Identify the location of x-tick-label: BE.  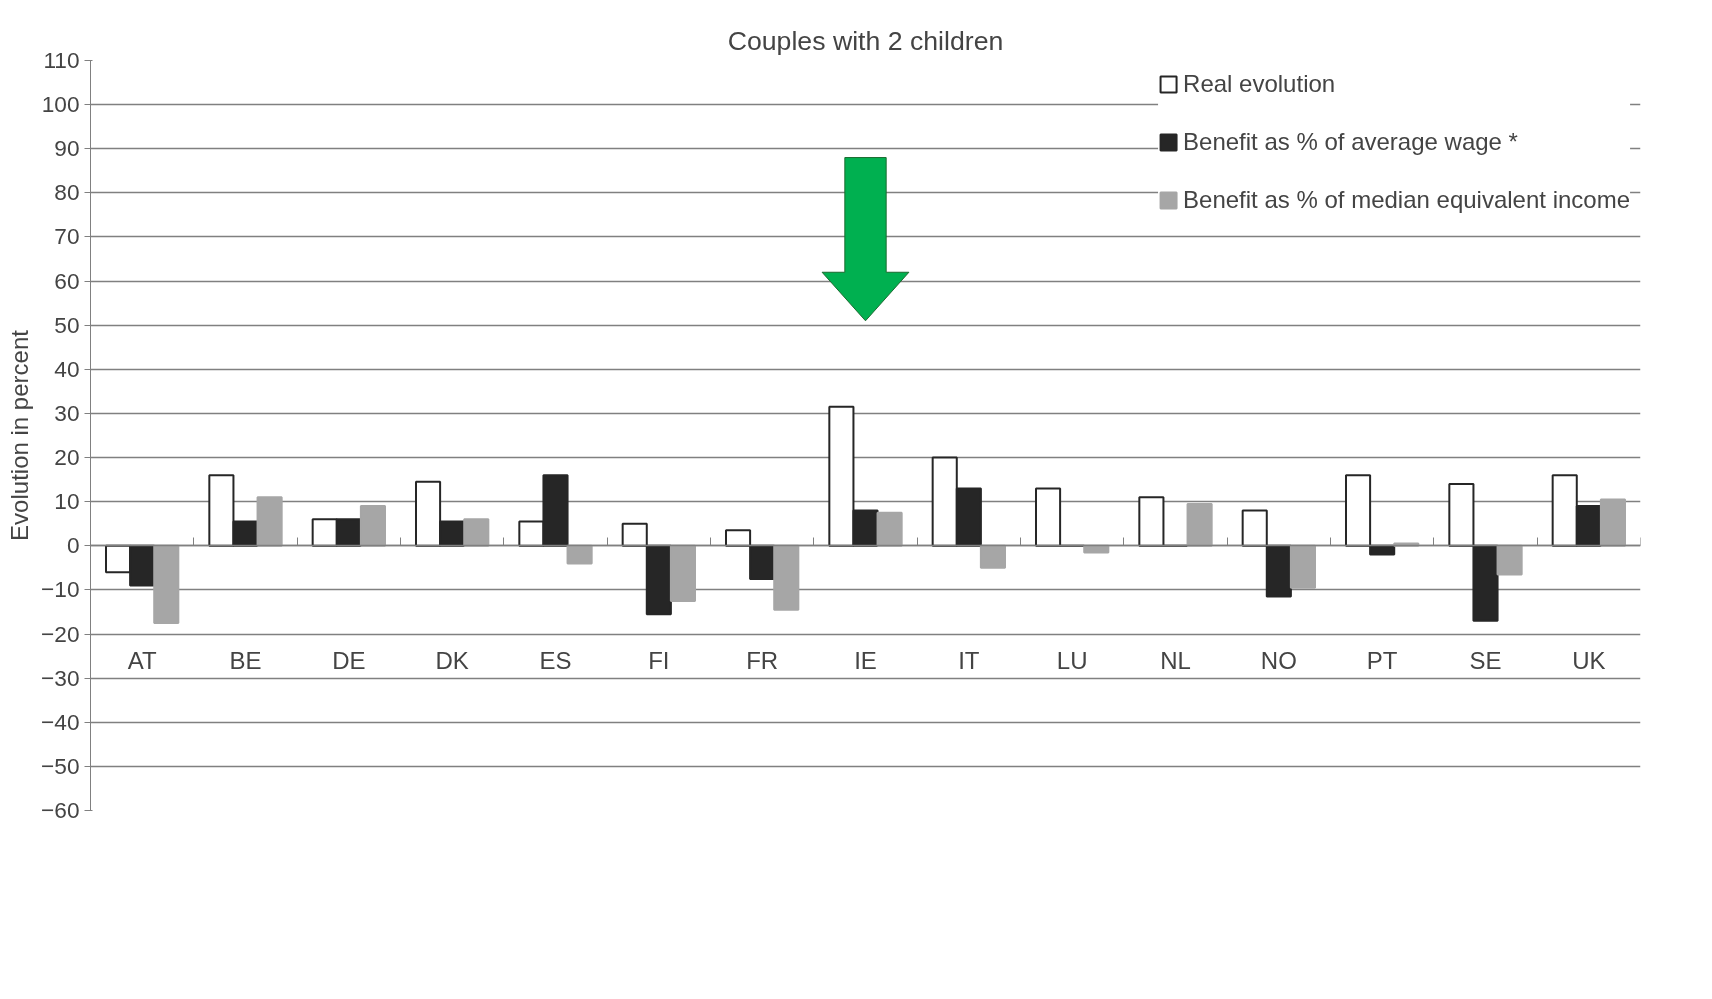
(245, 660).